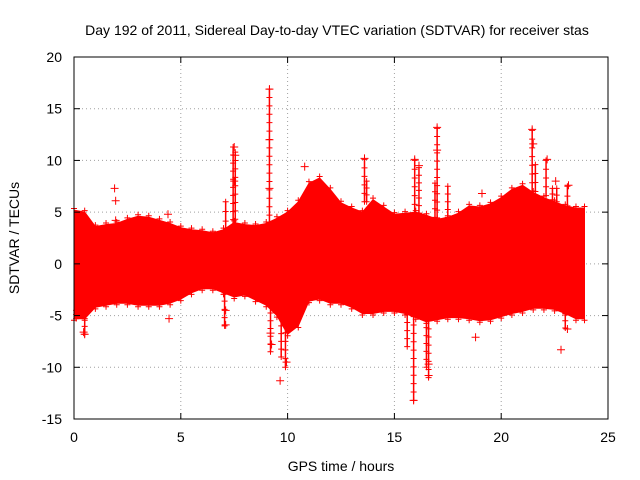  What do you see at coordinates (395, 437) in the screenshot?
I see `x-tick-label: 15` at bounding box center [395, 437].